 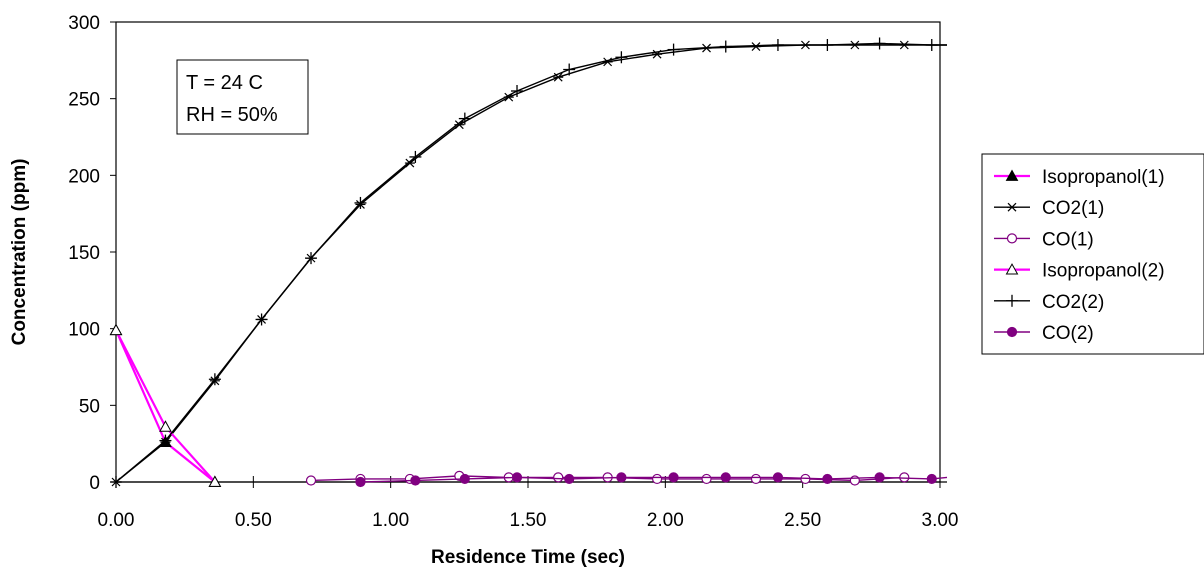 What do you see at coordinates (528, 557) in the screenshot?
I see `x-axis-title: Residence Time (sec)` at bounding box center [528, 557].